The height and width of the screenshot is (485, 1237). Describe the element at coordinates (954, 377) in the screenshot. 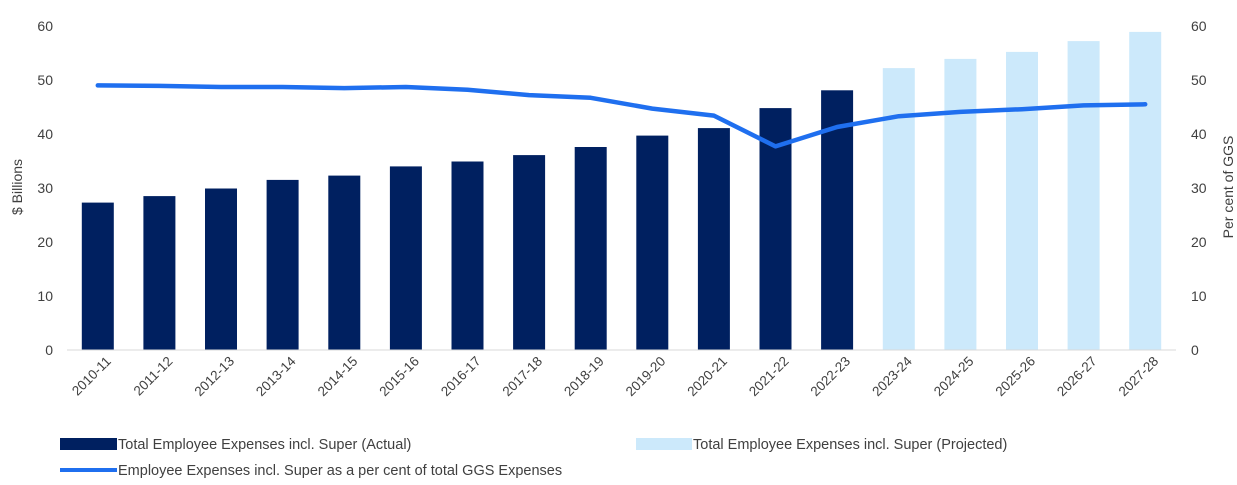

I see `x-tick-label-2024-25: 2024-25` at that location.